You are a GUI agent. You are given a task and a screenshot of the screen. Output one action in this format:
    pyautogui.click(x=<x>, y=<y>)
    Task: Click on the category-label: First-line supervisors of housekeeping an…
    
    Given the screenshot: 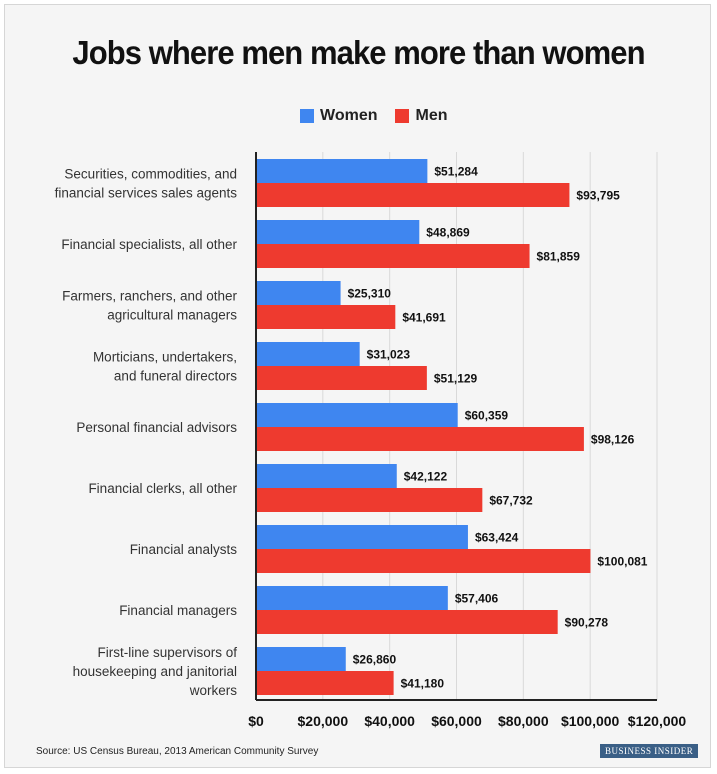 What is the action you would take?
    pyautogui.click(x=155, y=671)
    